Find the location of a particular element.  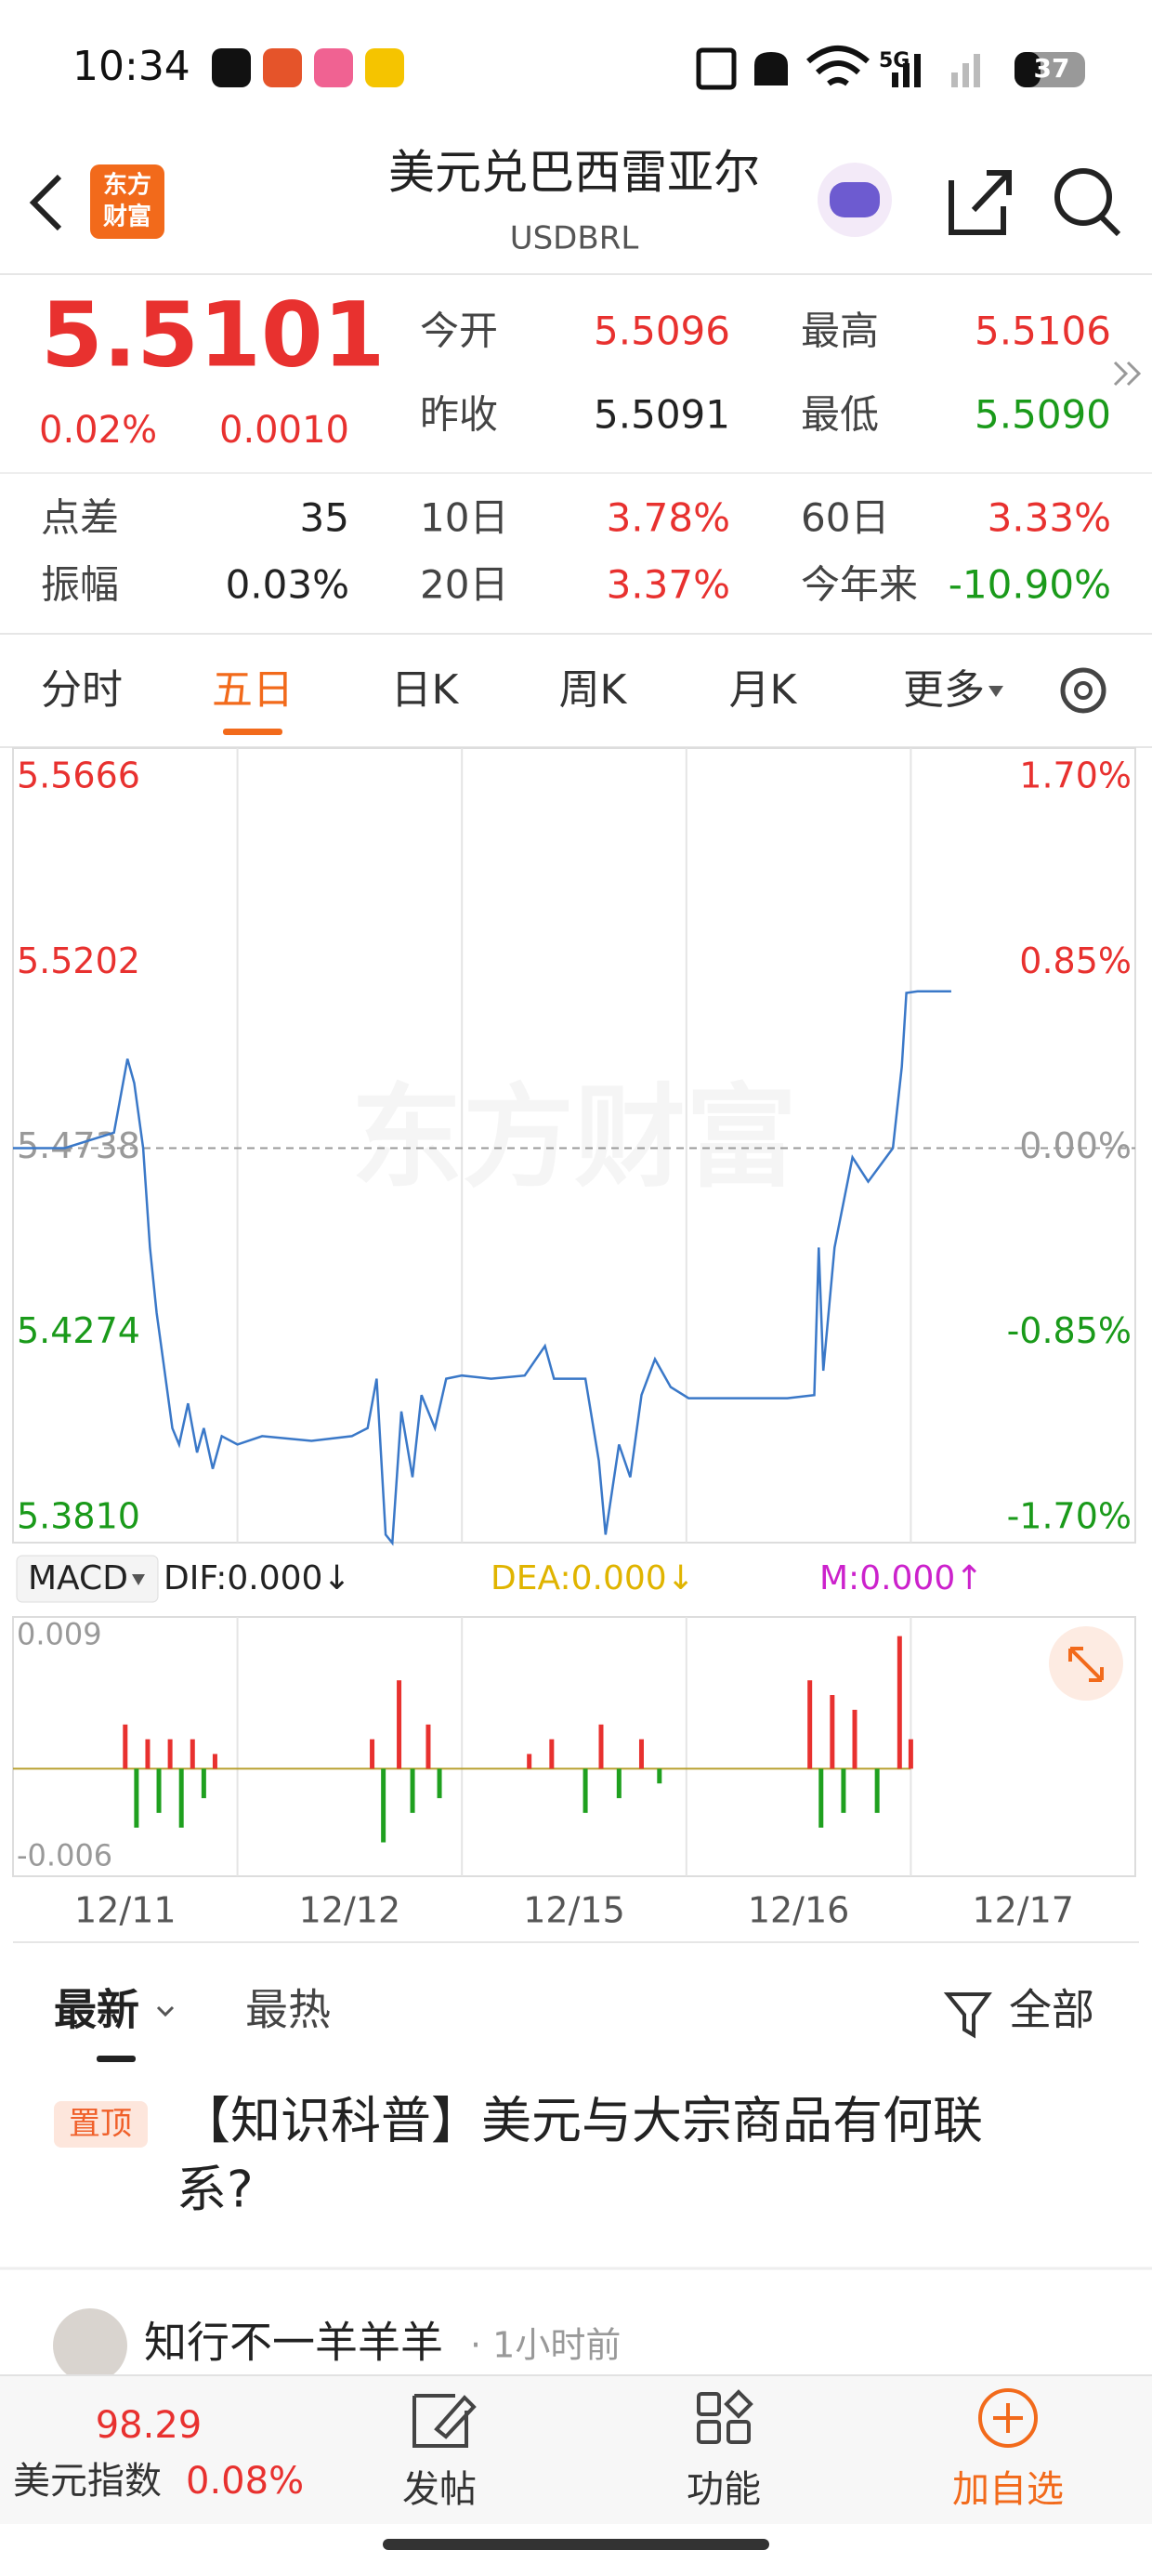

tab: 五日 is located at coordinates (253, 690).